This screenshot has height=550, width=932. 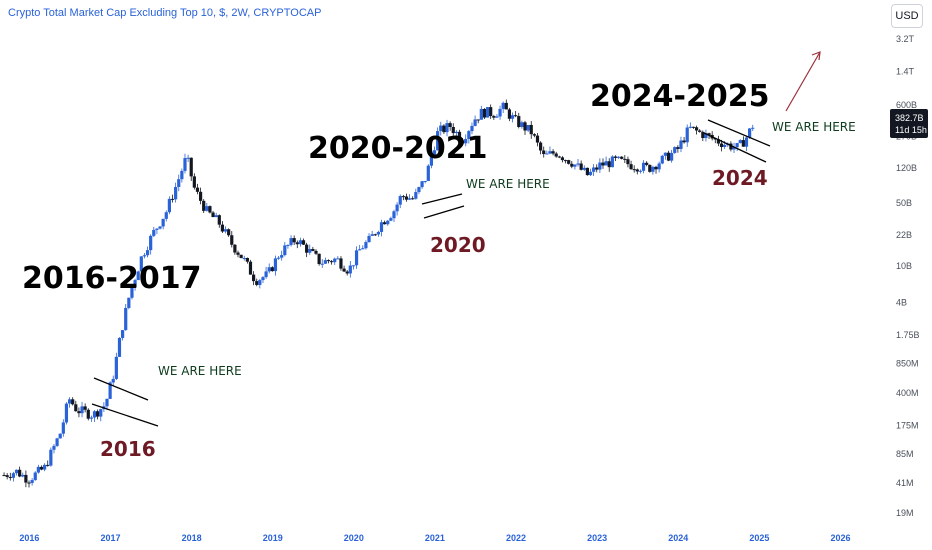 What do you see at coordinates (192, 538) in the screenshot?
I see `x-tick-label: 2018` at bounding box center [192, 538].